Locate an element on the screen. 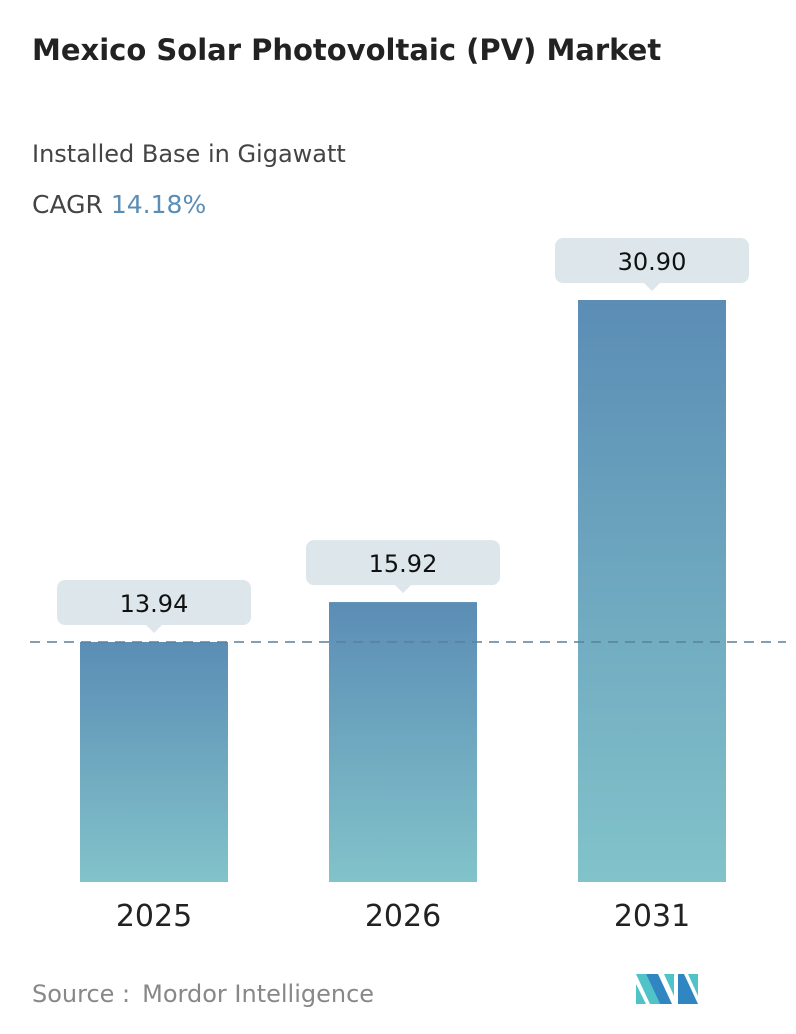  bar-2025 is located at coordinates (154, 762).